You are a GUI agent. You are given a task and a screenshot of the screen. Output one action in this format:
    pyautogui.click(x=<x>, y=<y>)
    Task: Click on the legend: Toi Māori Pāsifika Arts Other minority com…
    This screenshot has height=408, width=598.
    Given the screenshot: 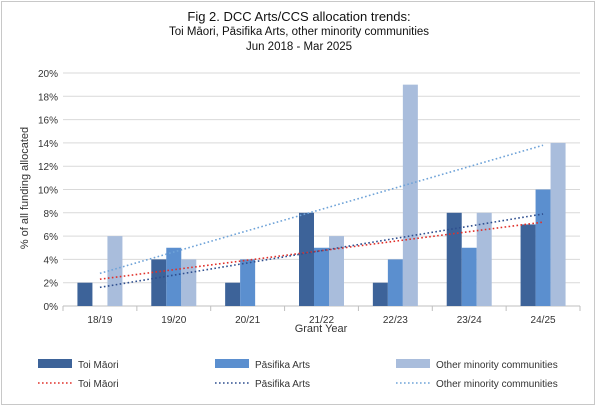 What is the action you would take?
    pyautogui.click(x=298, y=374)
    